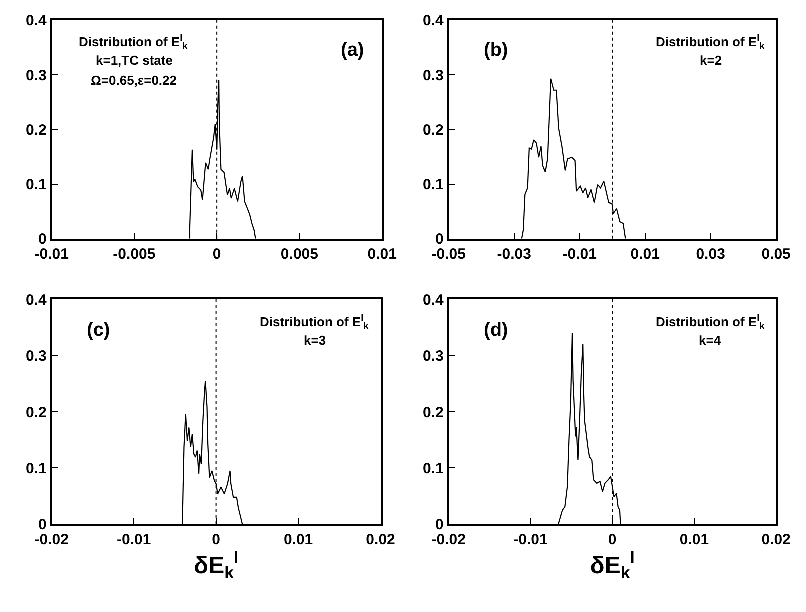  What do you see at coordinates (352, 50) in the screenshot?
I see `annotation: (a)` at bounding box center [352, 50].